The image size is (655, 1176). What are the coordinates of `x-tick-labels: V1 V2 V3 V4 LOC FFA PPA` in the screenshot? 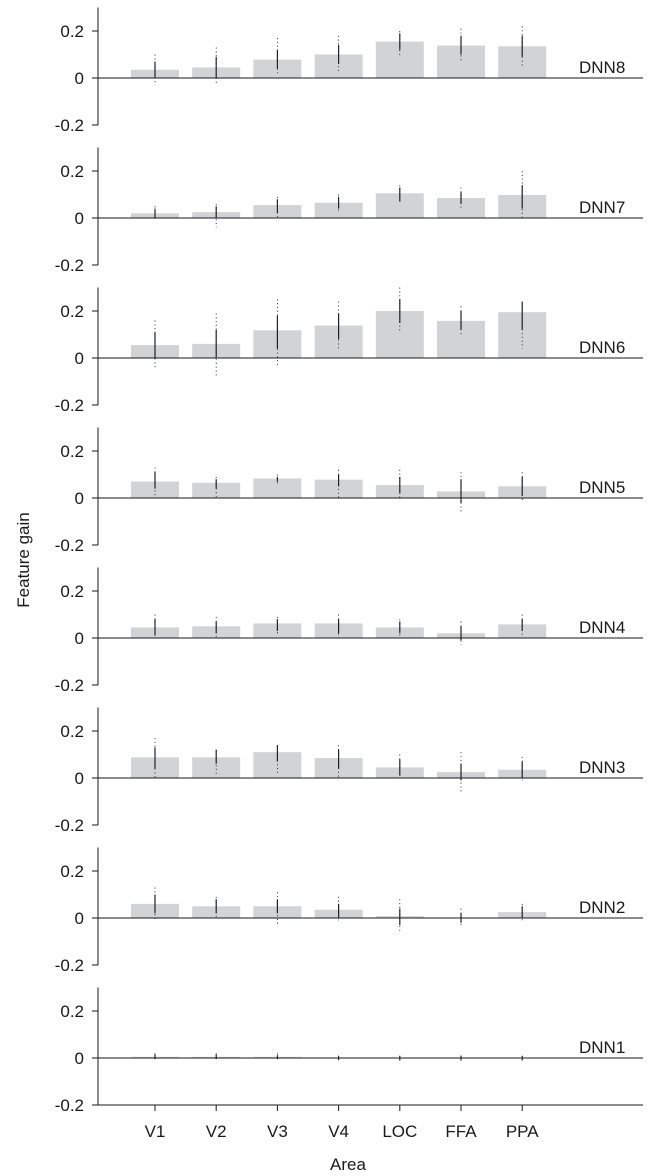 It's located at (342, 1123).